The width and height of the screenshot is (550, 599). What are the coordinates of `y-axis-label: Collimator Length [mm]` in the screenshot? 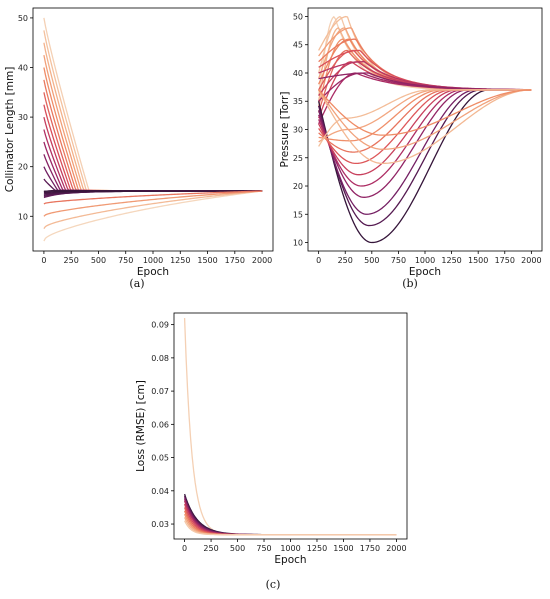 It's located at (10, 130).